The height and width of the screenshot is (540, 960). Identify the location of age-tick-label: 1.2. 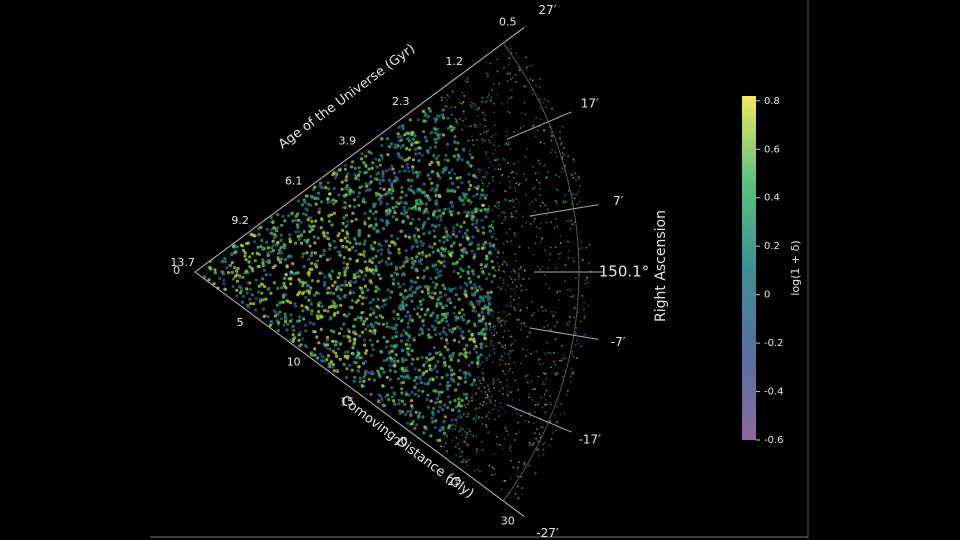
(455, 61).